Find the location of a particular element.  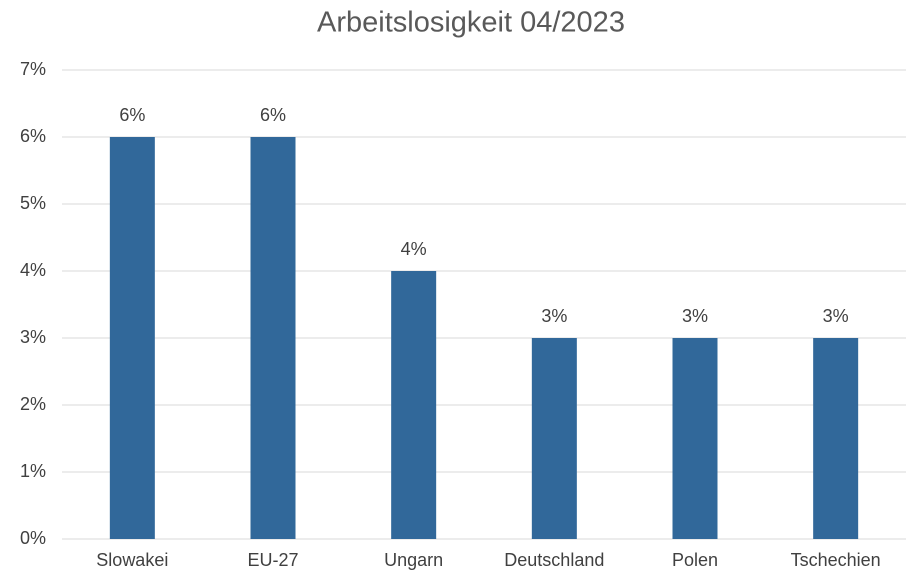

y-tick-label: 5% is located at coordinates (33, 203).